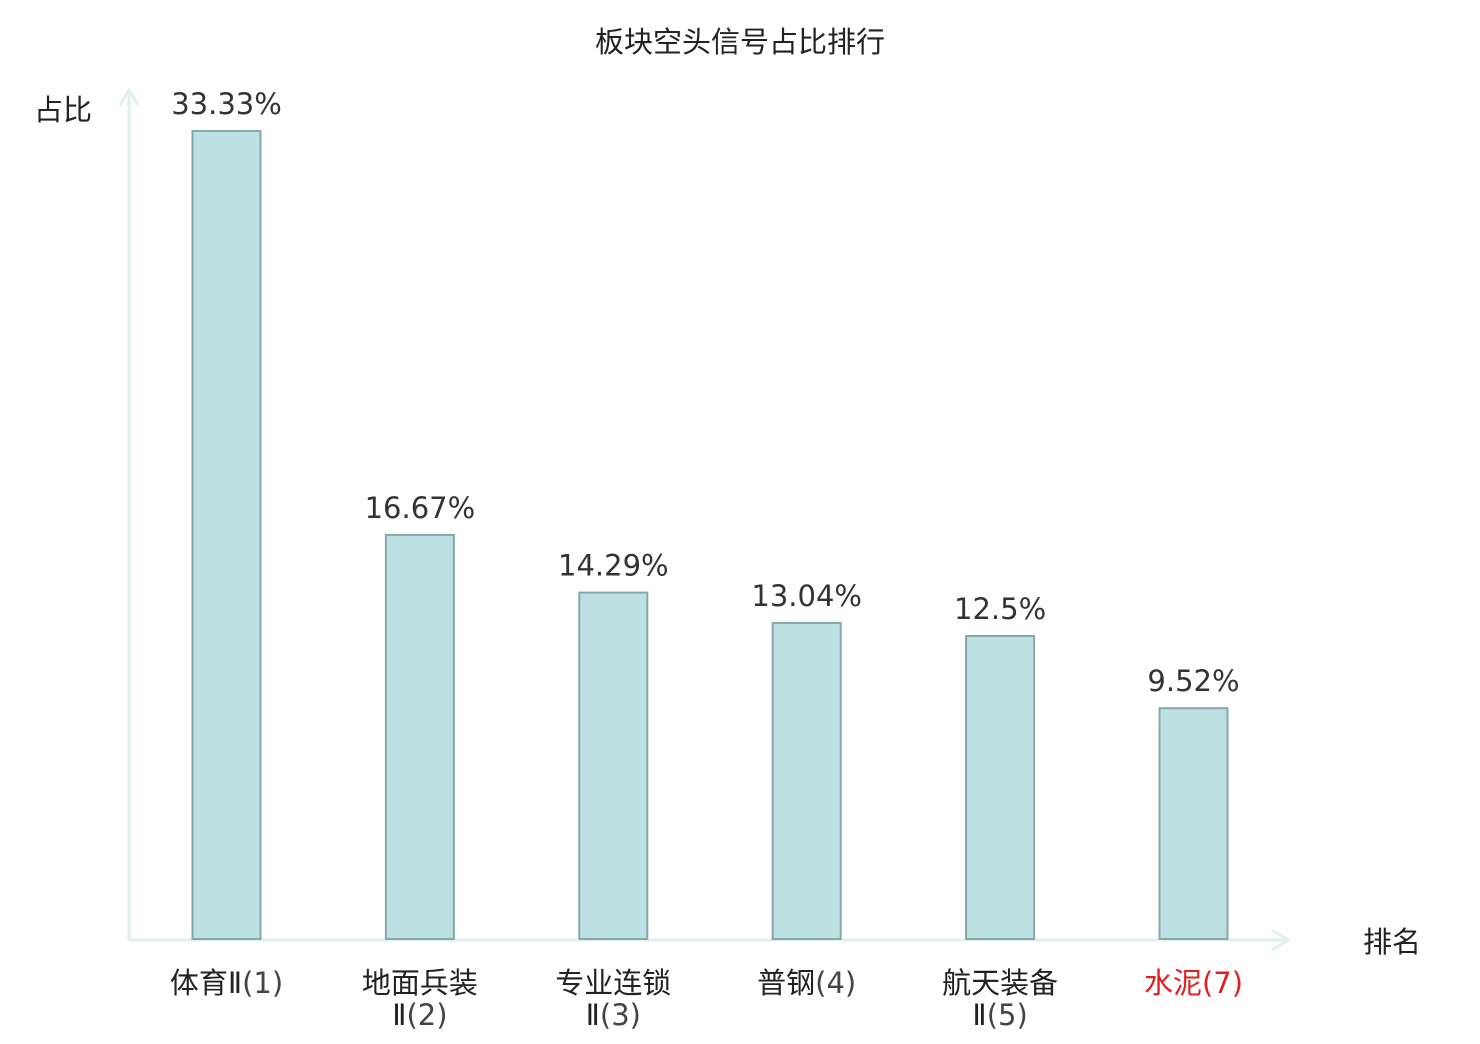  Describe the element at coordinates (1193, 681) in the screenshot. I see `bar-value-label: 9.52%` at that location.